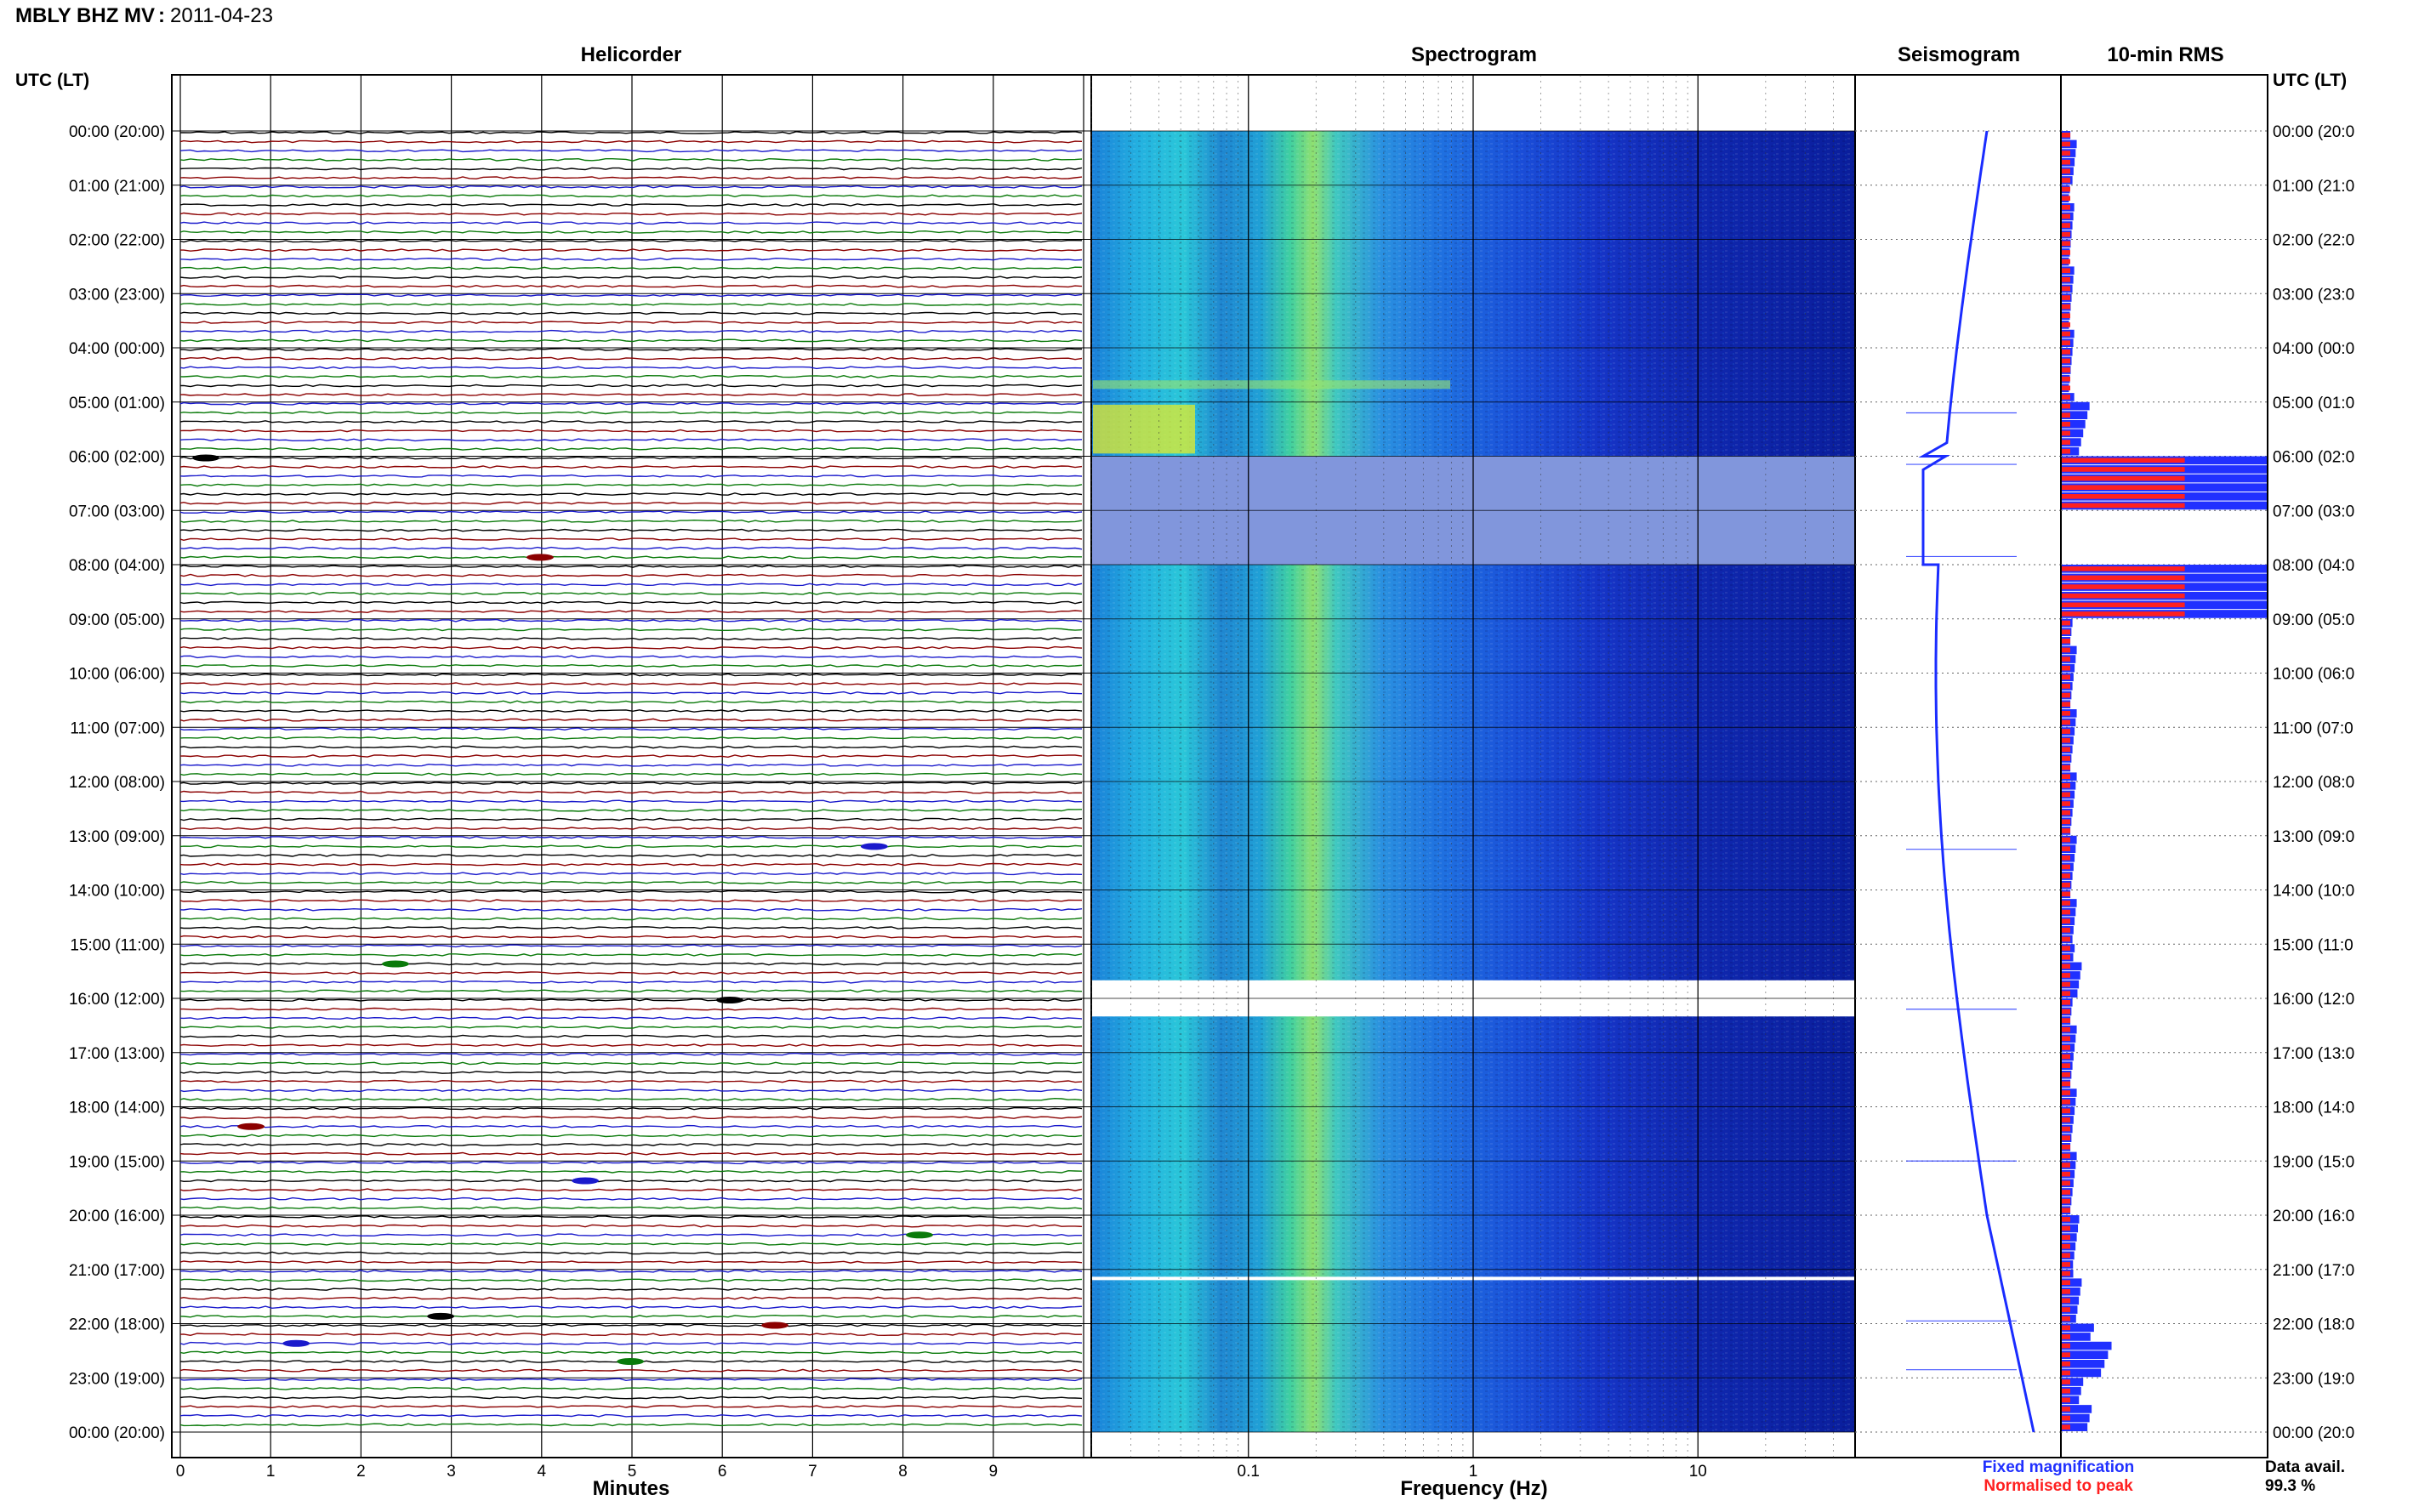 The width and height of the screenshot is (2419, 1512). Describe the element at coordinates (117, 511) in the screenshot. I see `hour-label-left: 07:00 (03:00)` at that location.